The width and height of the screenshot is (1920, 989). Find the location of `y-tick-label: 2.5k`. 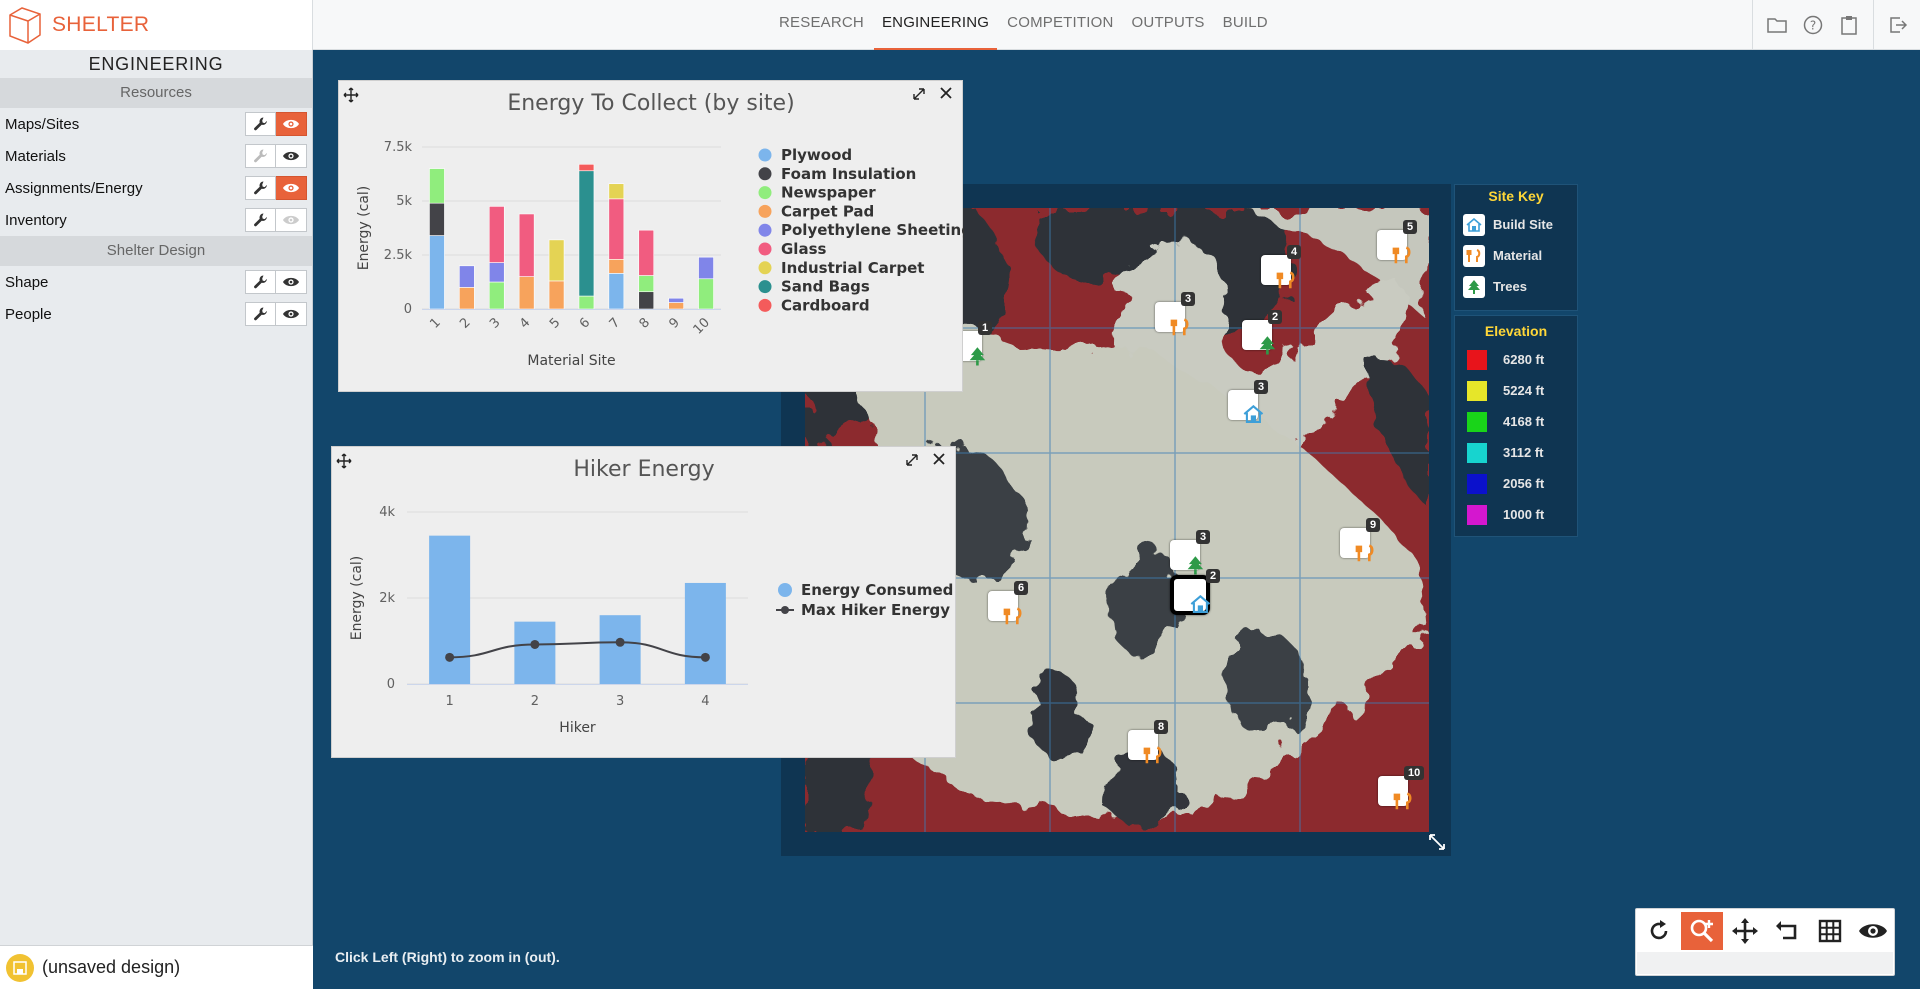

y-tick-label: 2.5k is located at coordinates (398, 255).